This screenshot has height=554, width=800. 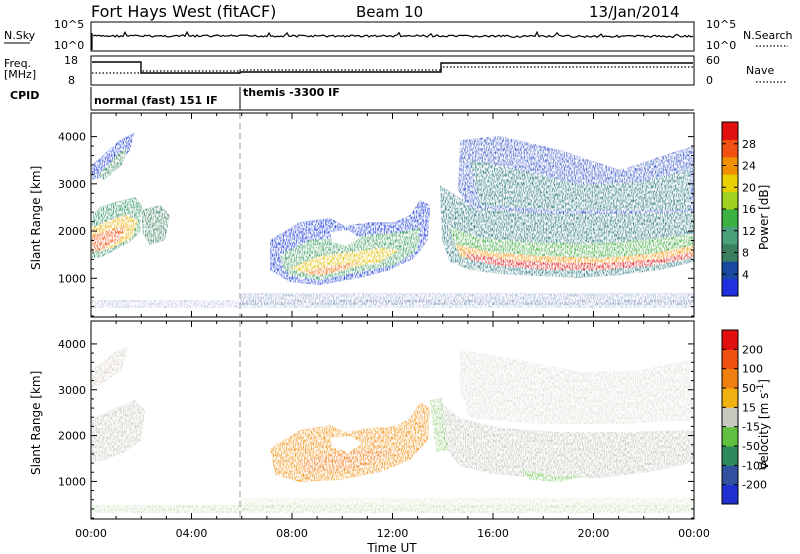 What do you see at coordinates (721, 45) in the screenshot?
I see `nsearch-tick-bottom: 10^0` at bounding box center [721, 45].